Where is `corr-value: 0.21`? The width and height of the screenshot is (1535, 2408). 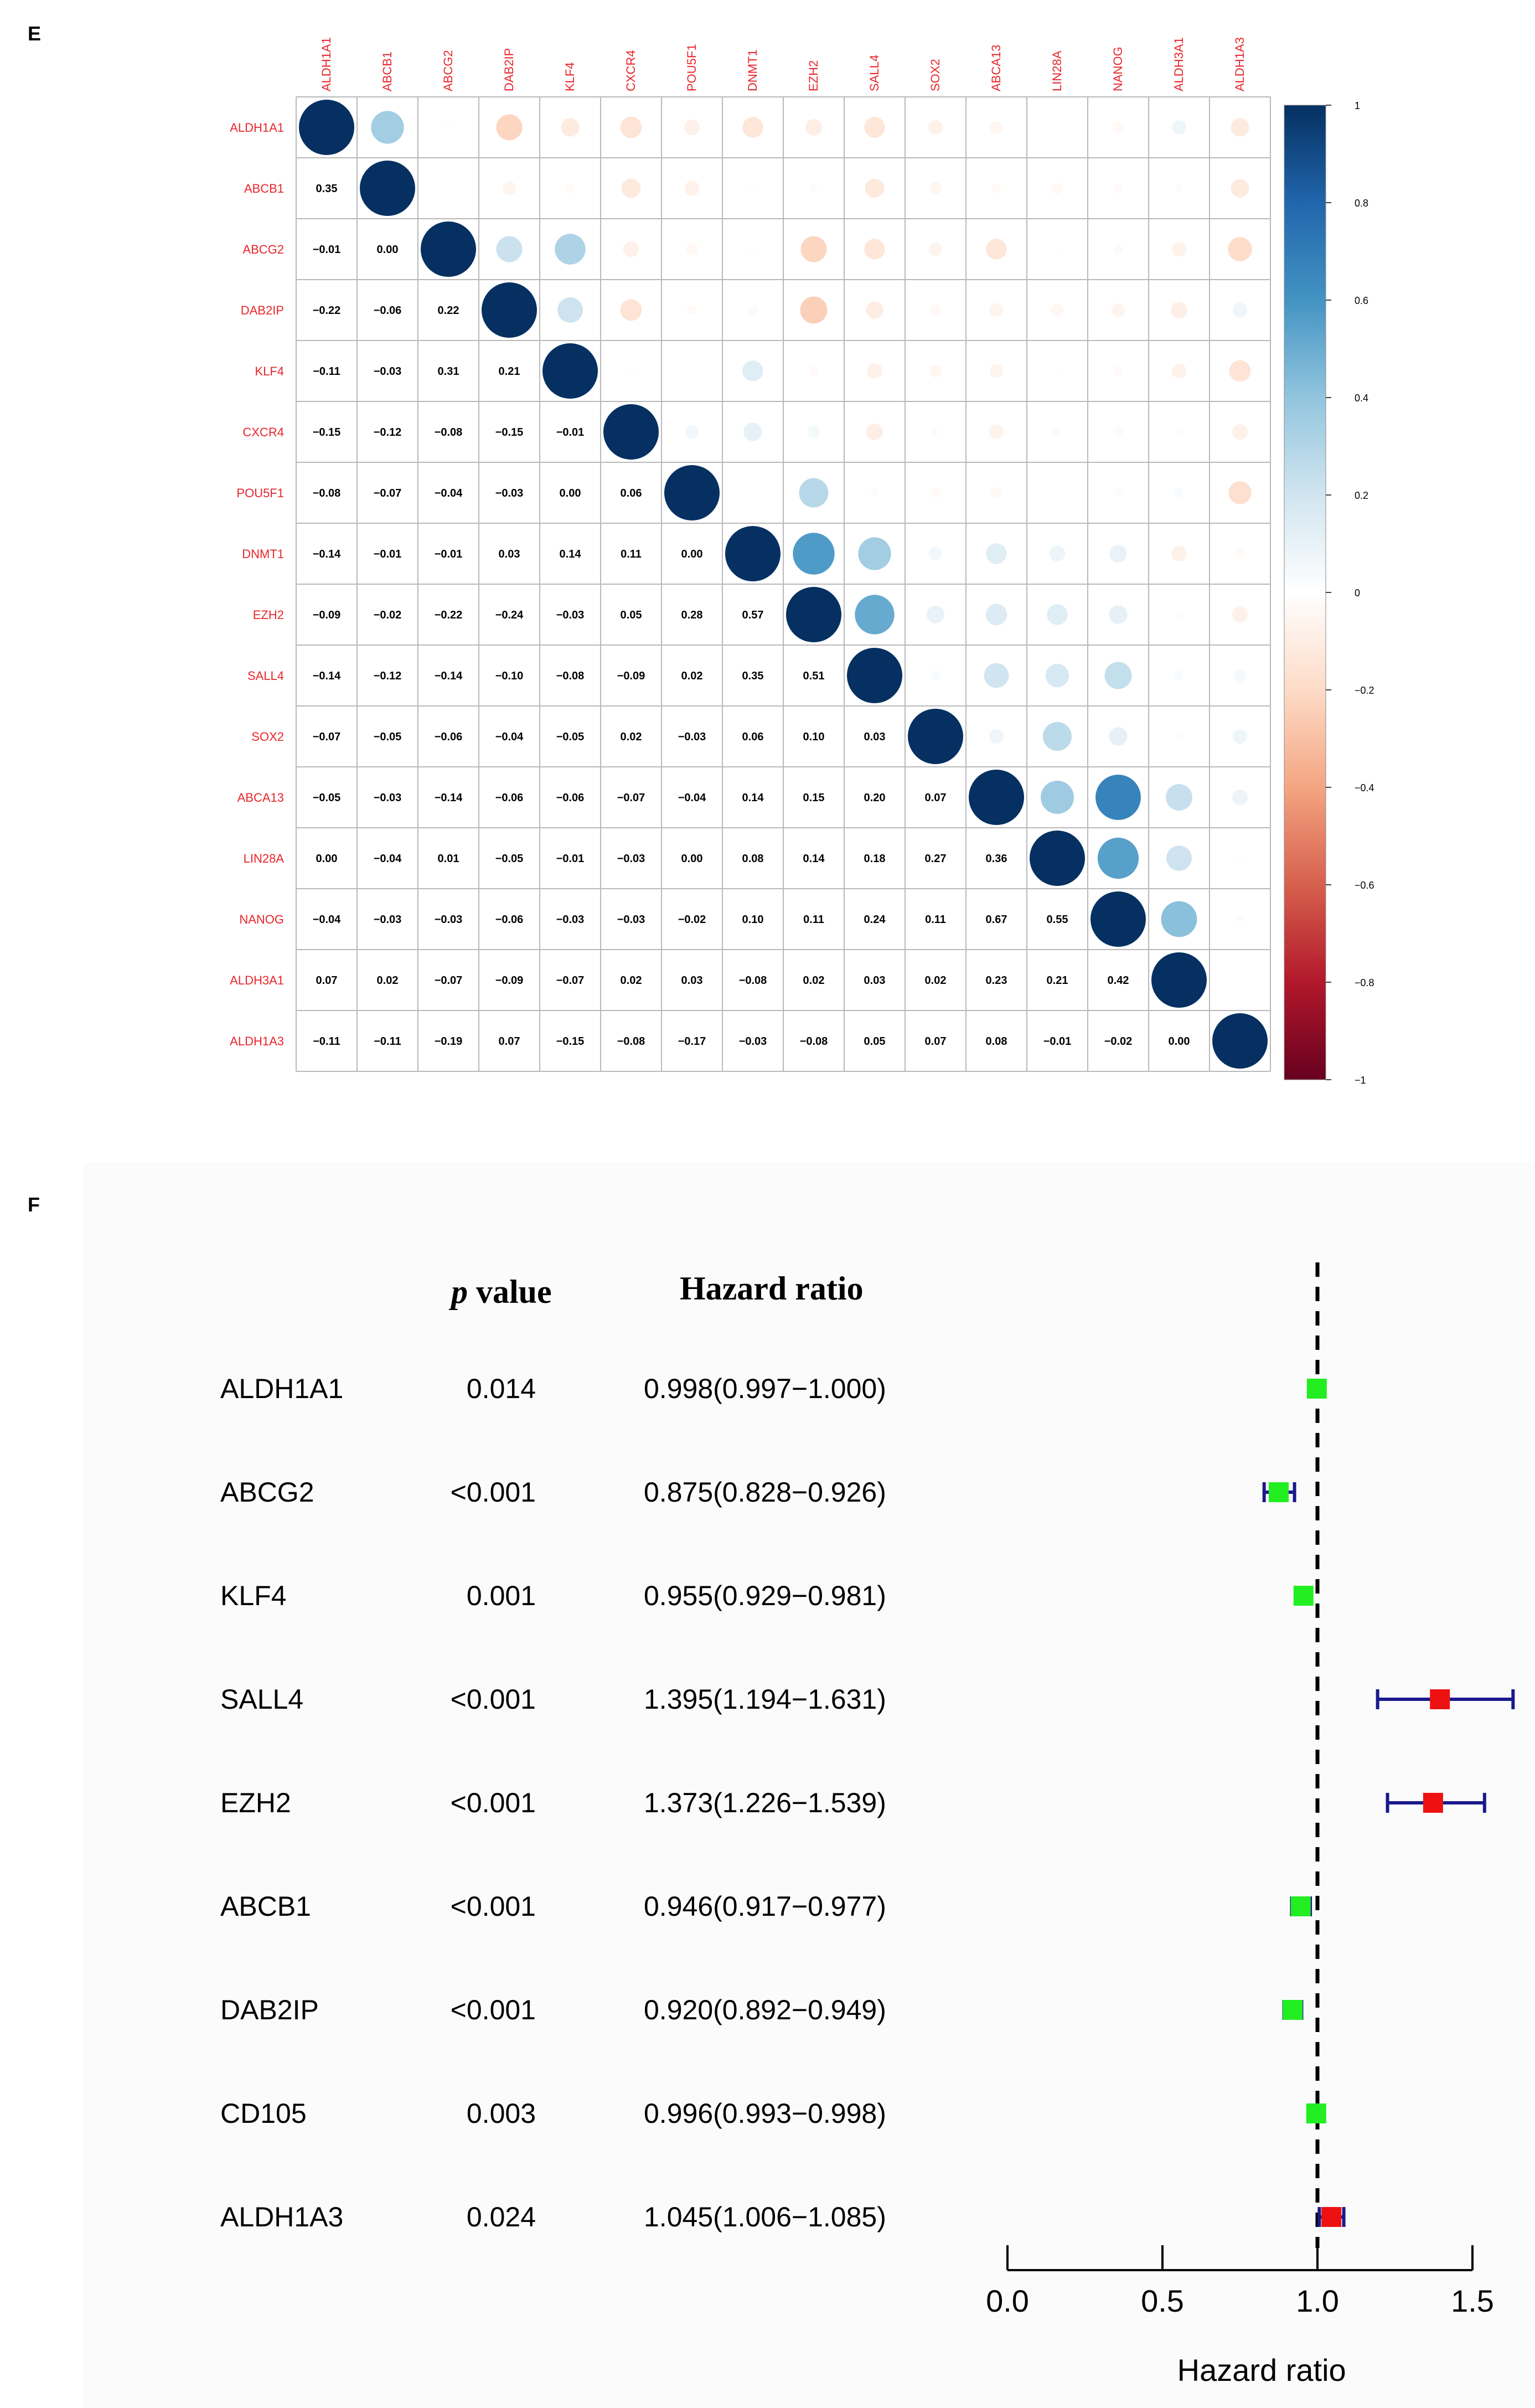 corr-value: 0.21 is located at coordinates (1058, 980).